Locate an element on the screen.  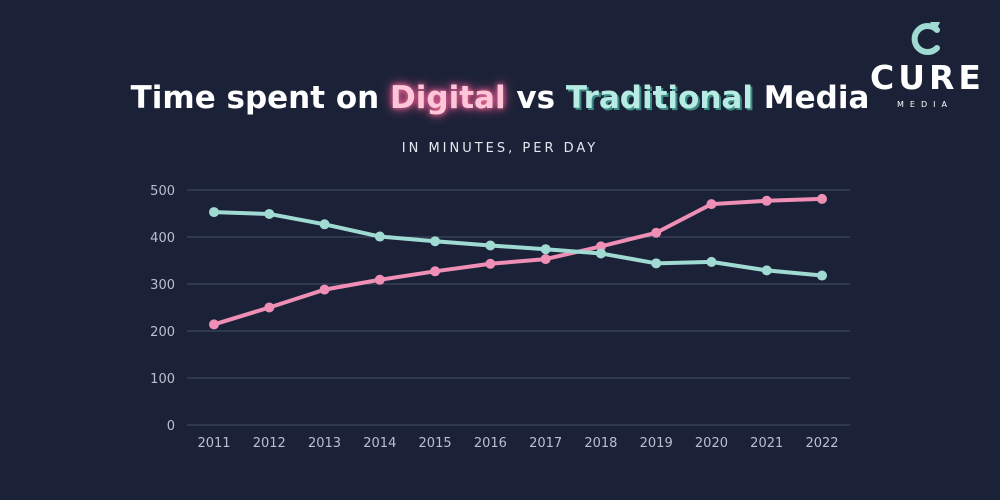
y-tick-label: 200 is located at coordinates (162, 332).